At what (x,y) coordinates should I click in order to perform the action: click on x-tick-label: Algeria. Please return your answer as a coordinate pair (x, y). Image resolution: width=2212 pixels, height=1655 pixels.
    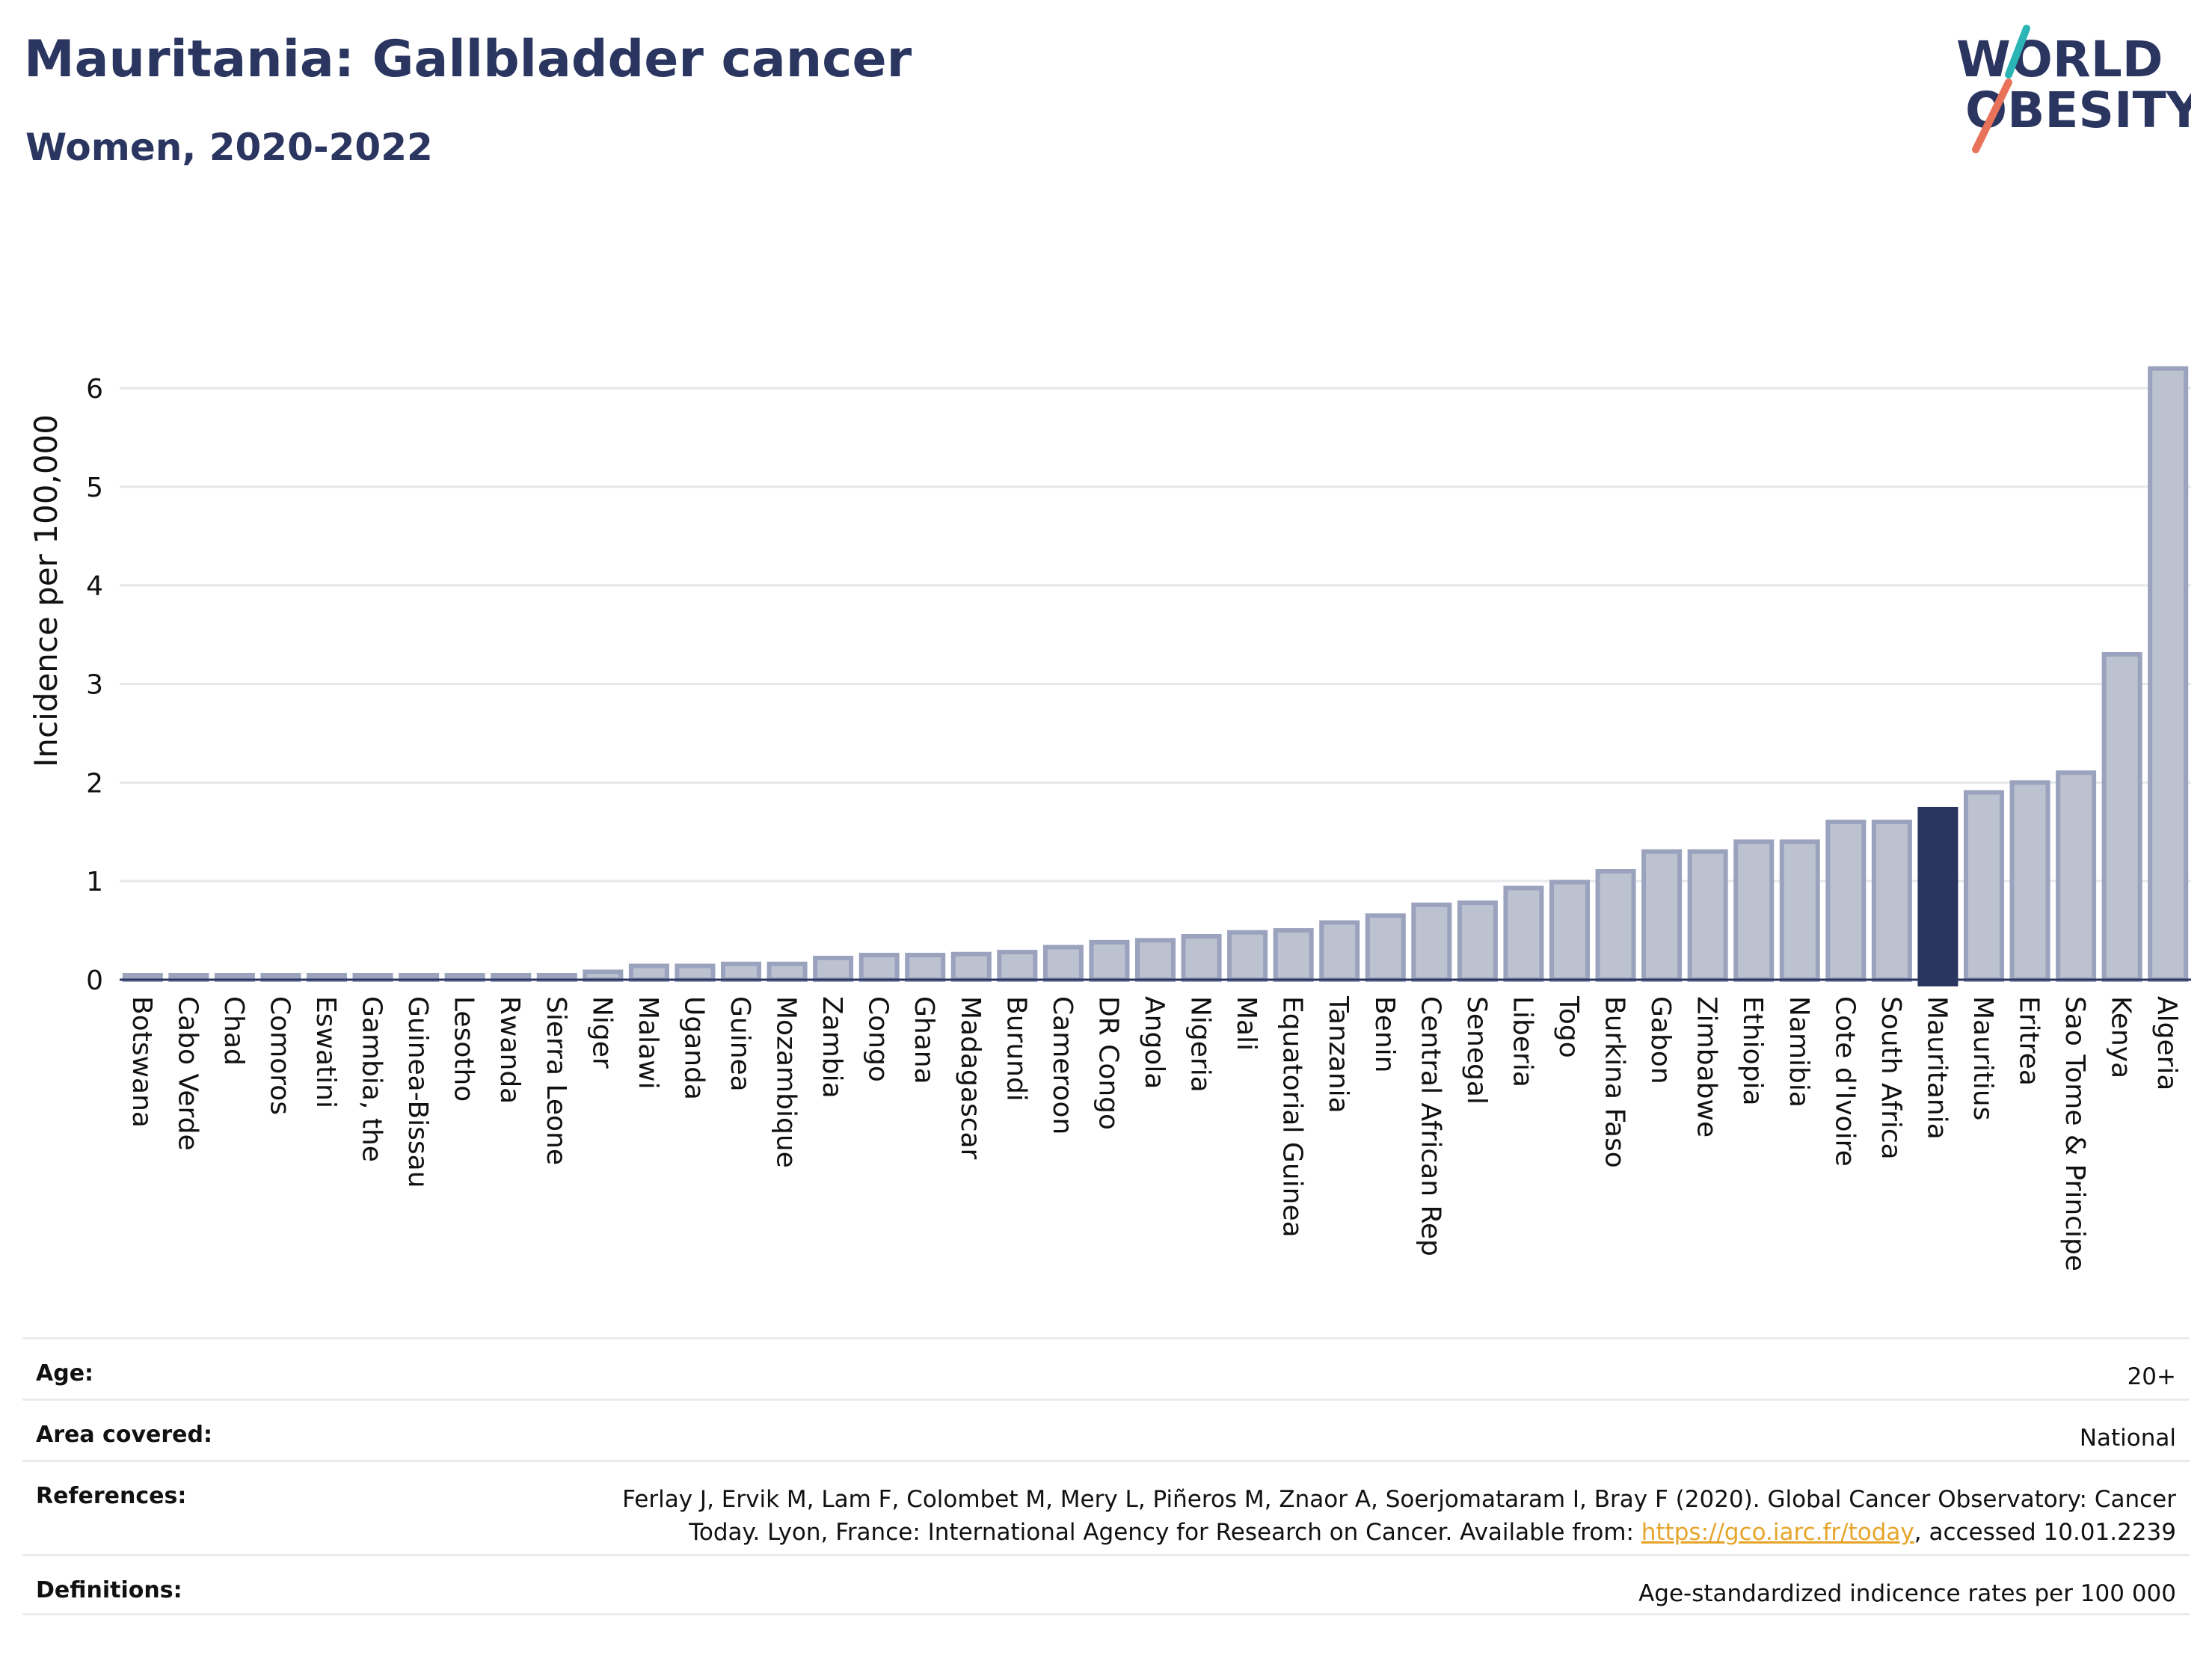
    Looking at the image, I should click on (2166, 1043).